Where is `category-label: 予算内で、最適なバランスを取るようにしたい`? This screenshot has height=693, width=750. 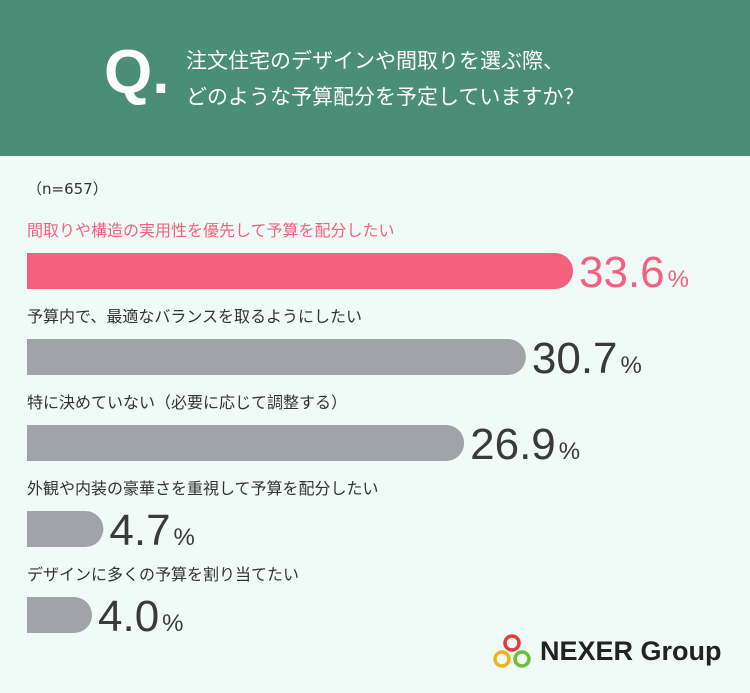
category-label: 予算内で、最適なバランスを取るようにしたい is located at coordinates (194, 316).